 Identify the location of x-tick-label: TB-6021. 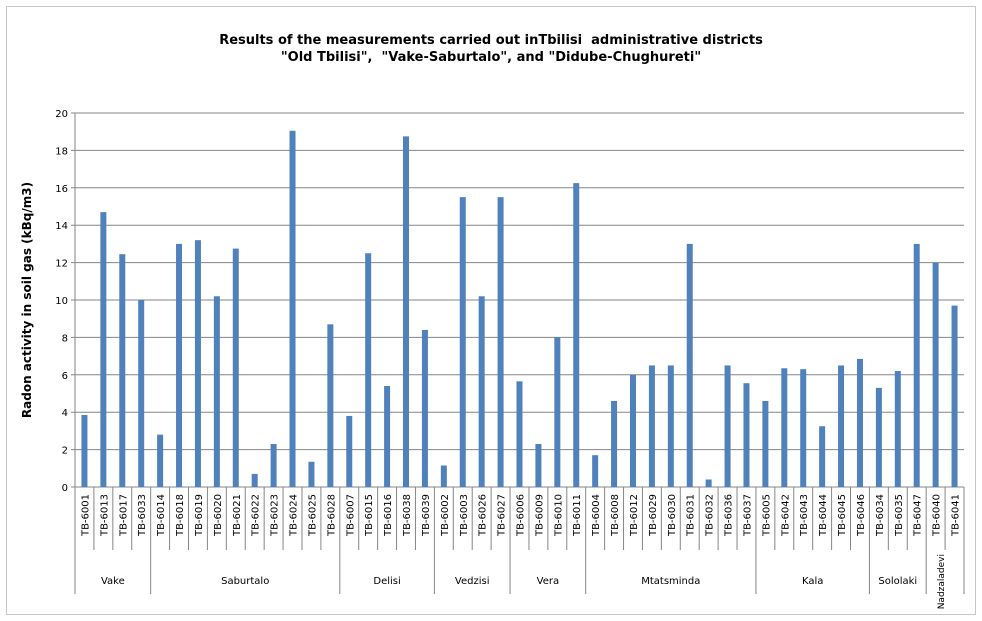
(237, 515).